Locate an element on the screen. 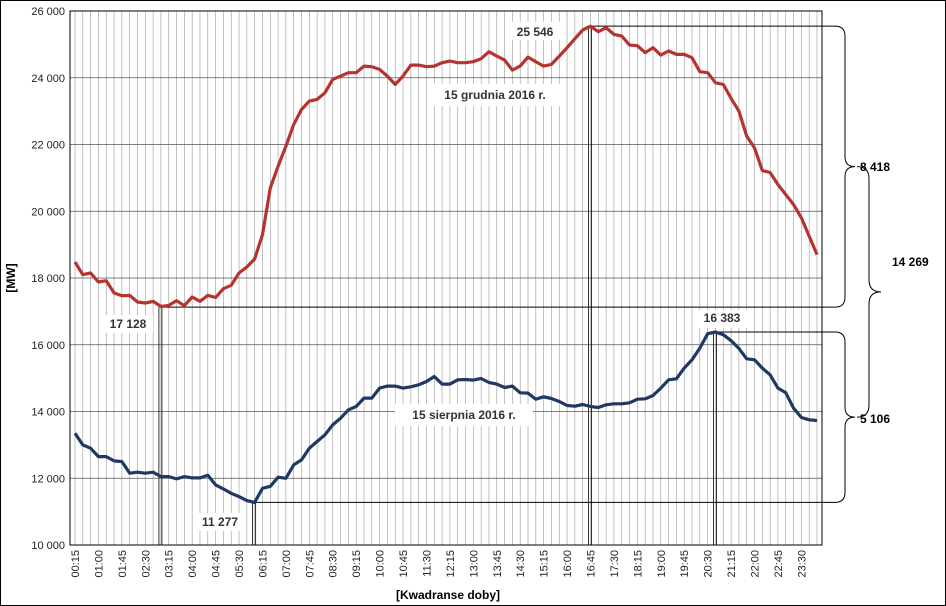  x-tick-label: 19:45 is located at coordinates (685, 564).